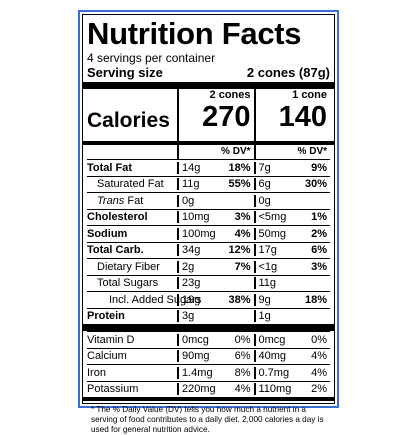 The height and width of the screenshot is (435, 416). I want to click on nutrient-amount: 0.7mg, so click(274, 372).